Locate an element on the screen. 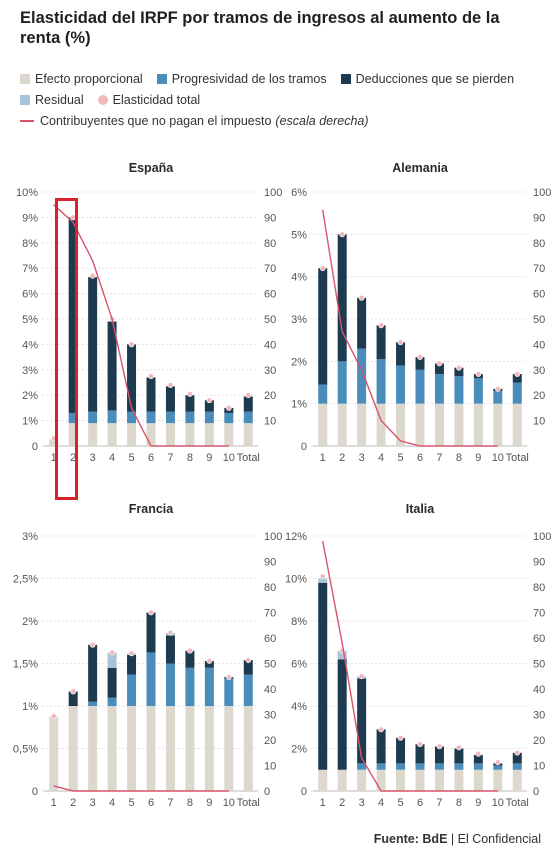 This screenshot has height=857, width=557. panel-4-y-tick-label: 2% is located at coordinates (299, 750).